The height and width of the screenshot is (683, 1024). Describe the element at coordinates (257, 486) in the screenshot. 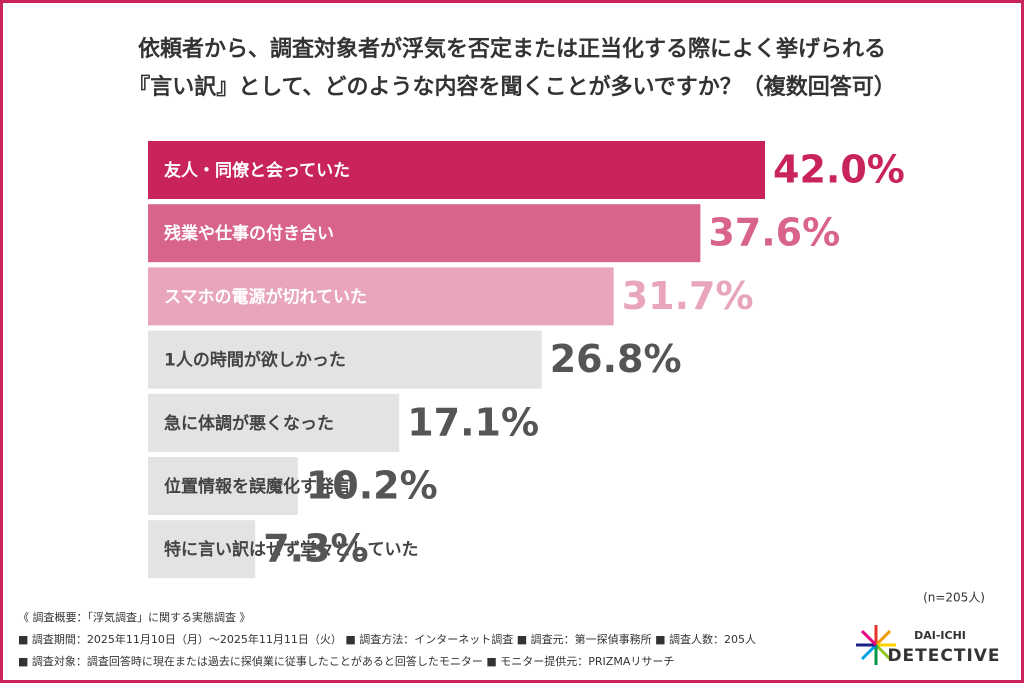

I see `category-label: 位置情報を誤魔化す発言` at that location.